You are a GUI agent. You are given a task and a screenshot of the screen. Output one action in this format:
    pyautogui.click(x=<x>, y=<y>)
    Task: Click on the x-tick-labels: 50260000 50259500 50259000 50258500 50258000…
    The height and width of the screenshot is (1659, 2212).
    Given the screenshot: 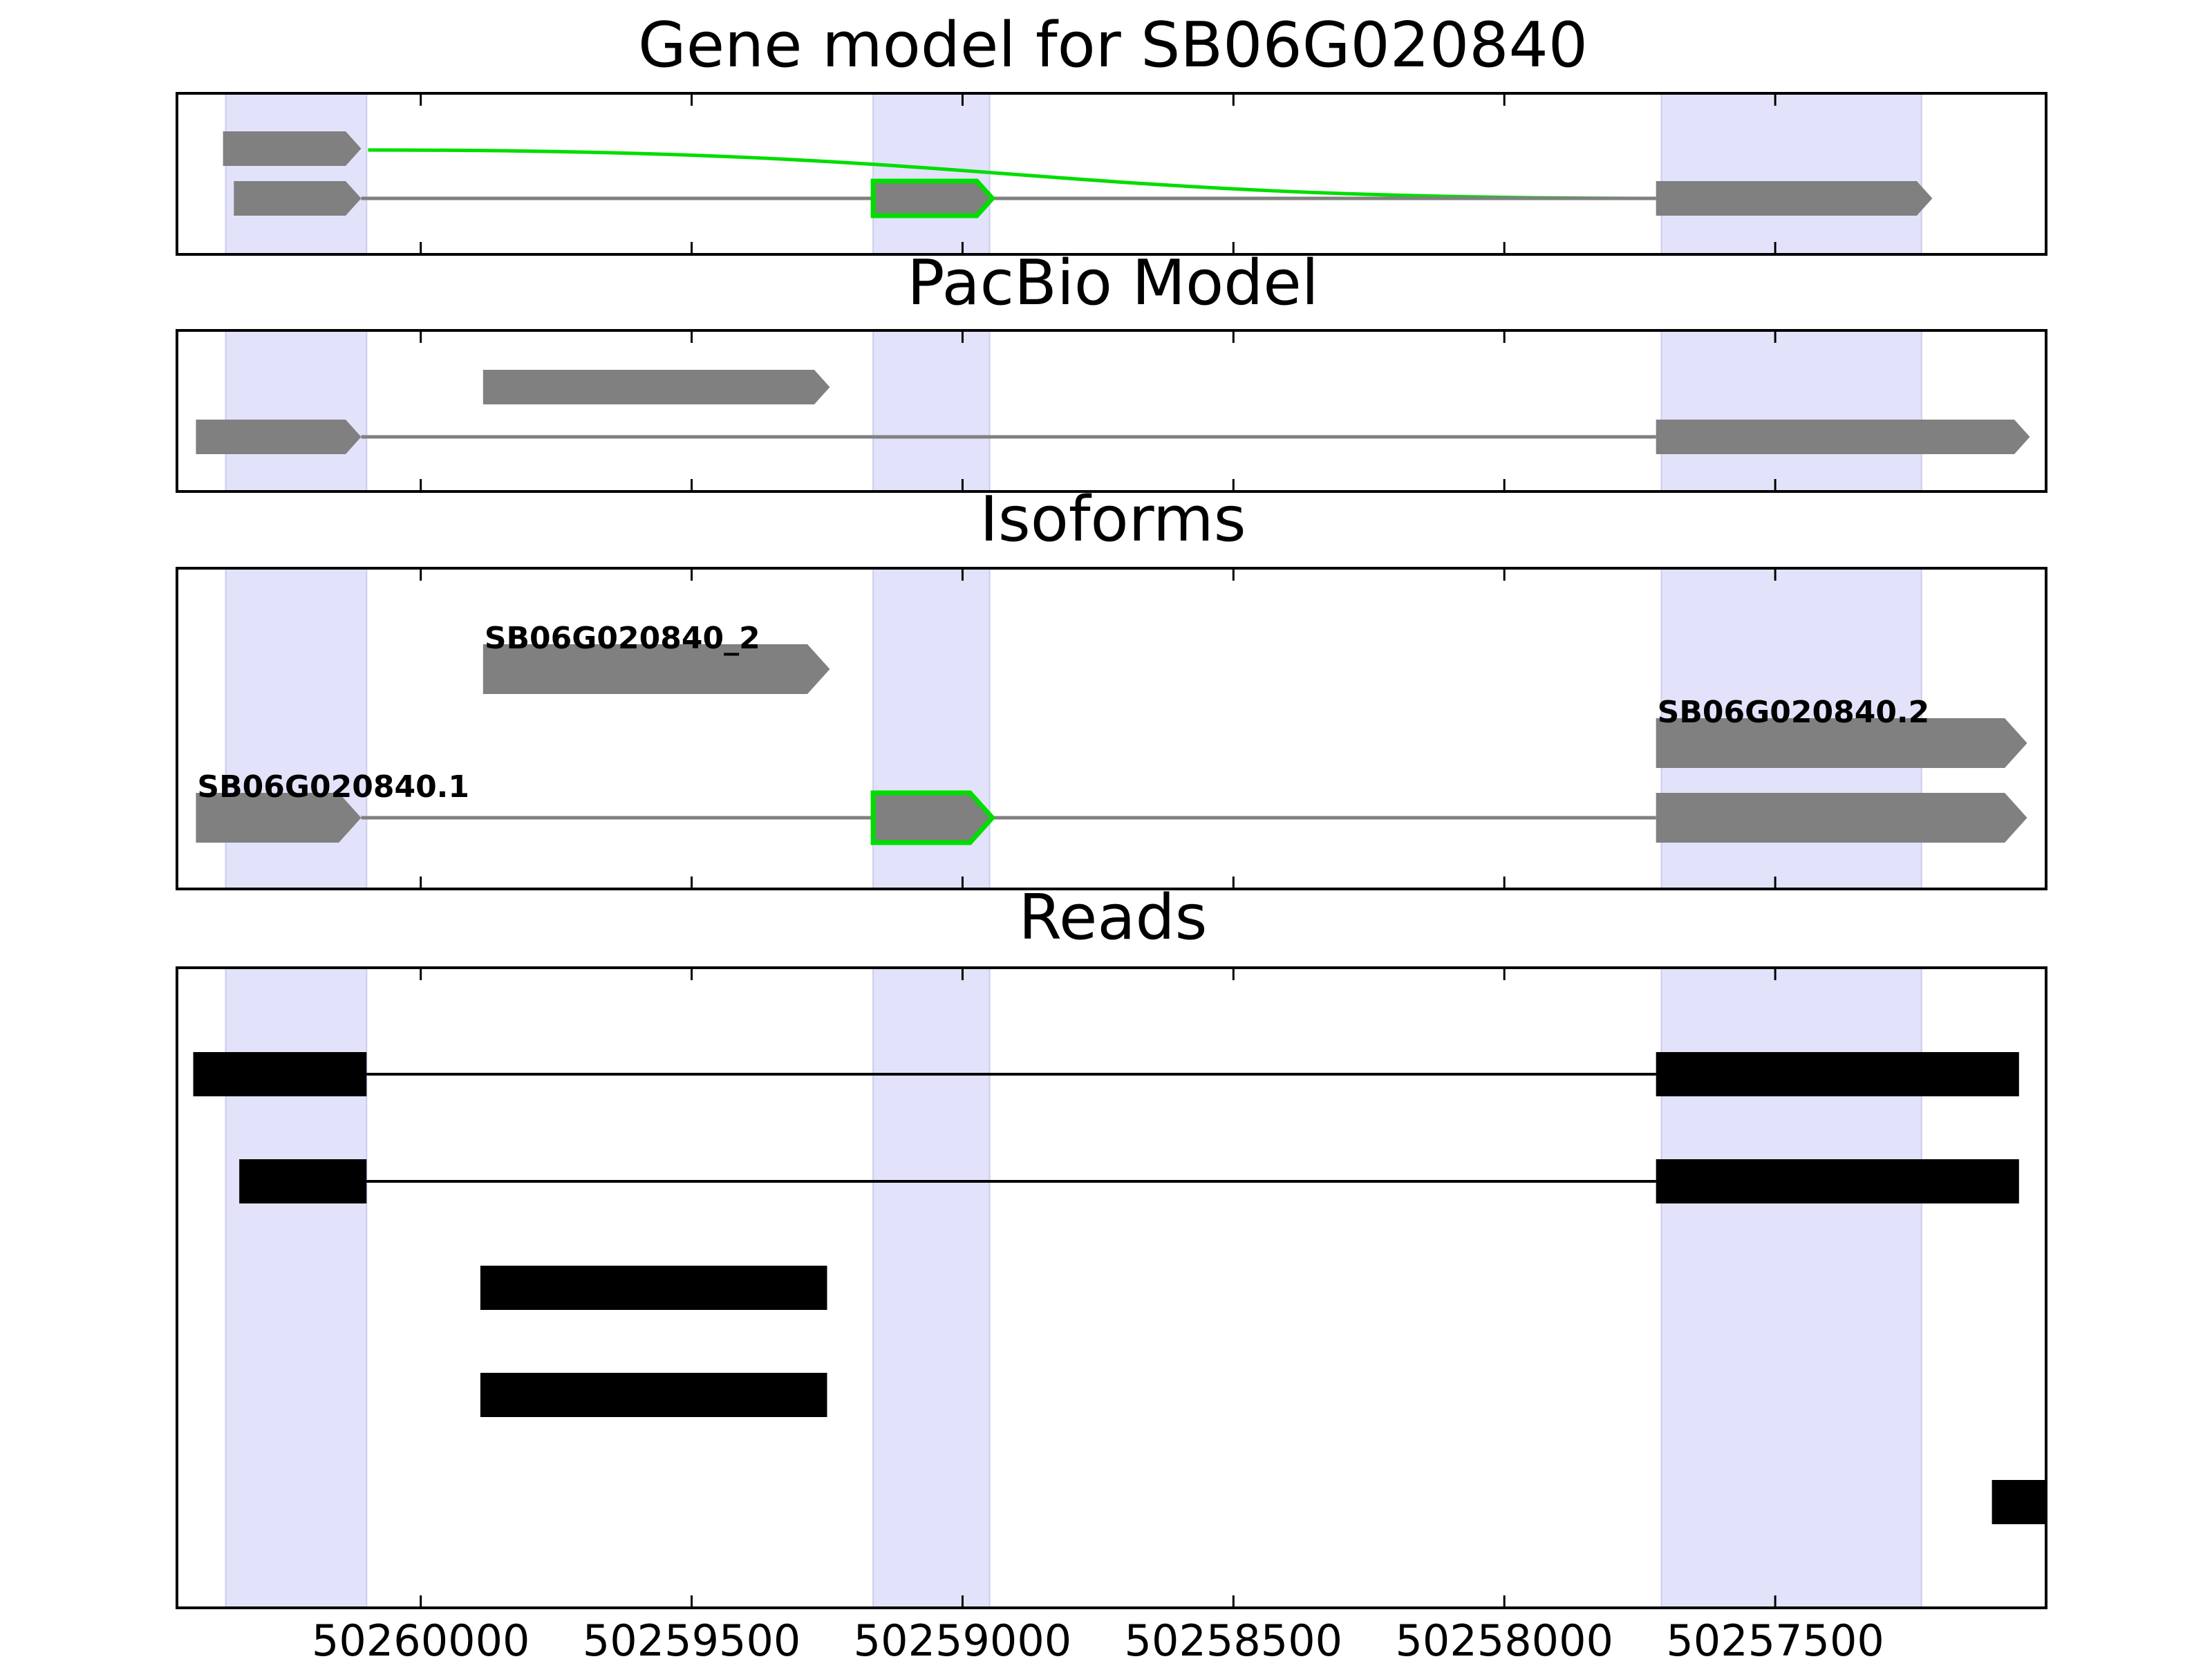 What is the action you would take?
    pyautogui.click(x=1098, y=1637)
    